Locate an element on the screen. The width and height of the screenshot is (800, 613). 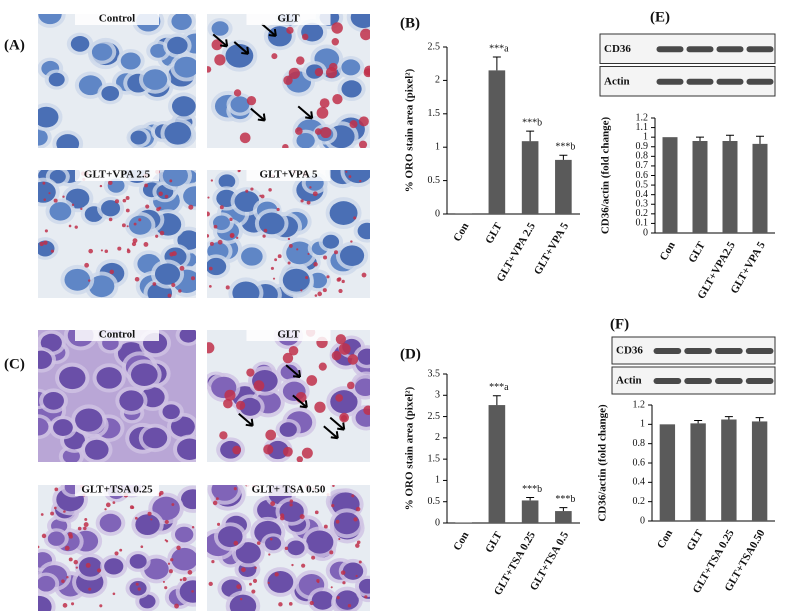
y-axis-label: % ORO stain area (pixel²) is located at coordinates (410, 130).